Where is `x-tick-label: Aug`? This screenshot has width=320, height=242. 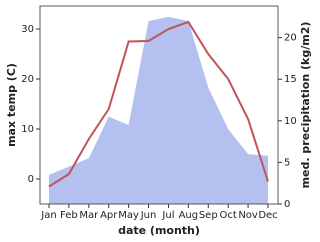 x-tick-label: Aug is located at coordinates (189, 215).